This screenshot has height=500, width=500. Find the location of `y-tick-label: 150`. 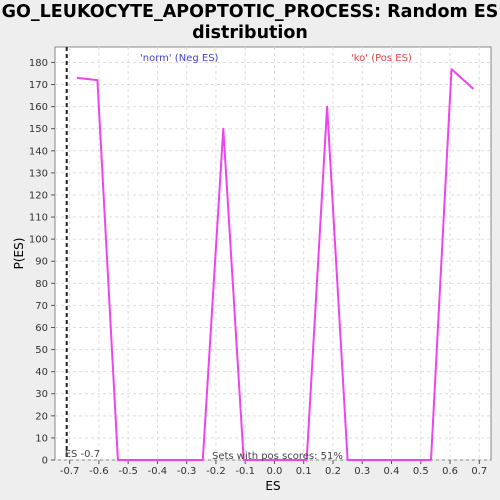

y-tick-label: 150 is located at coordinates (38, 129).